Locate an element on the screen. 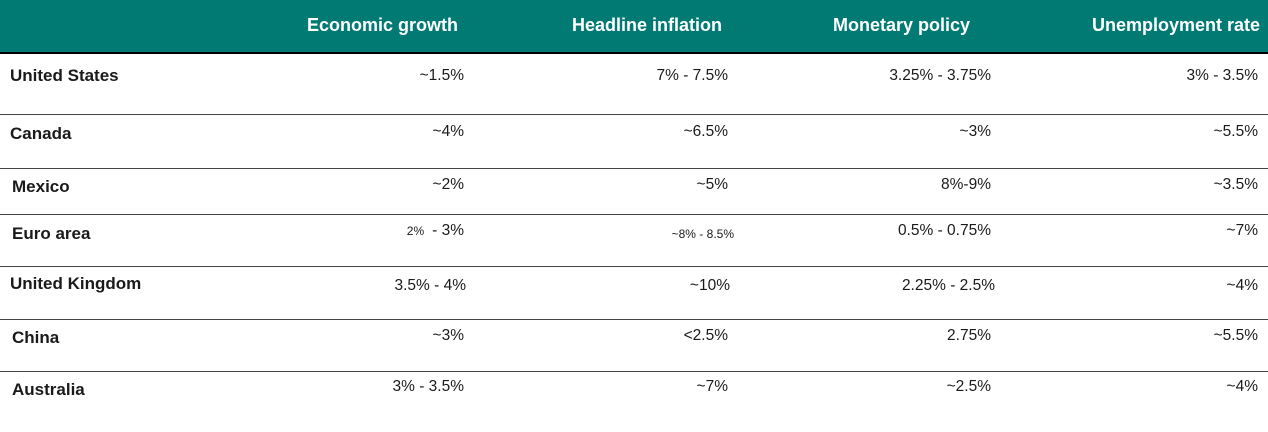 The width and height of the screenshot is (1268, 432). growth-value: ~4% is located at coordinates (448, 131).